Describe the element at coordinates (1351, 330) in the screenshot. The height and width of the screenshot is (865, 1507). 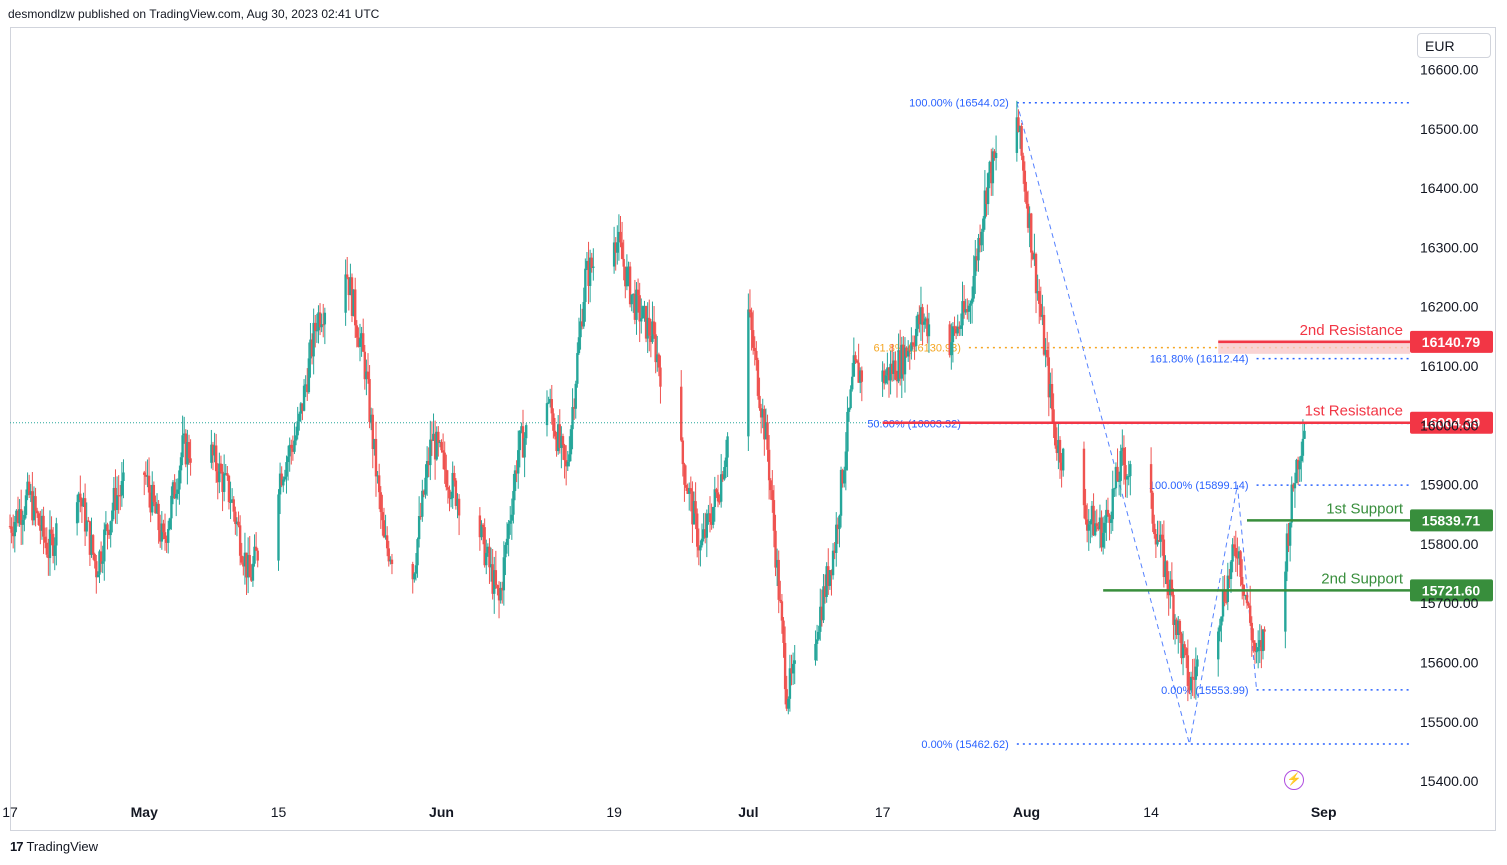
I see `level-label: 2nd Resistance` at that location.